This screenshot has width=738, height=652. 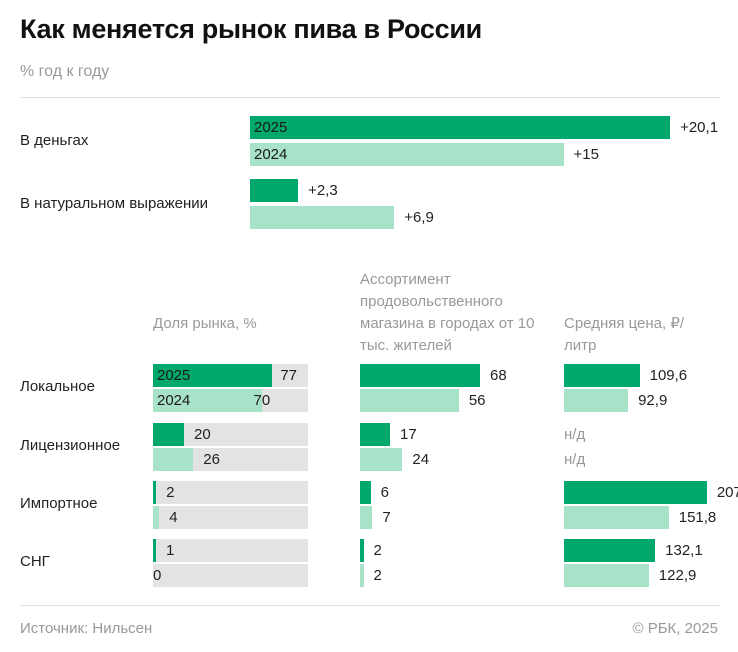 What do you see at coordinates (289, 375) in the screenshot?
I see `data-label: 77` at bounding box center [289, 375].